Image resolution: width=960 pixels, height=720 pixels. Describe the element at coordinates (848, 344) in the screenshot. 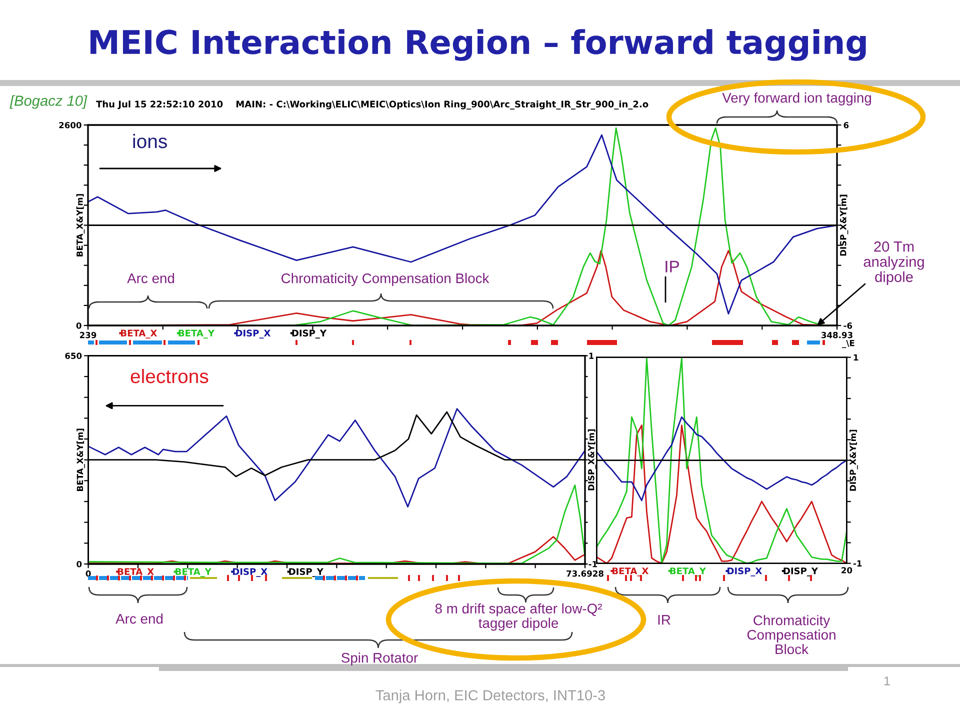

I see `text: _\E` at that location.